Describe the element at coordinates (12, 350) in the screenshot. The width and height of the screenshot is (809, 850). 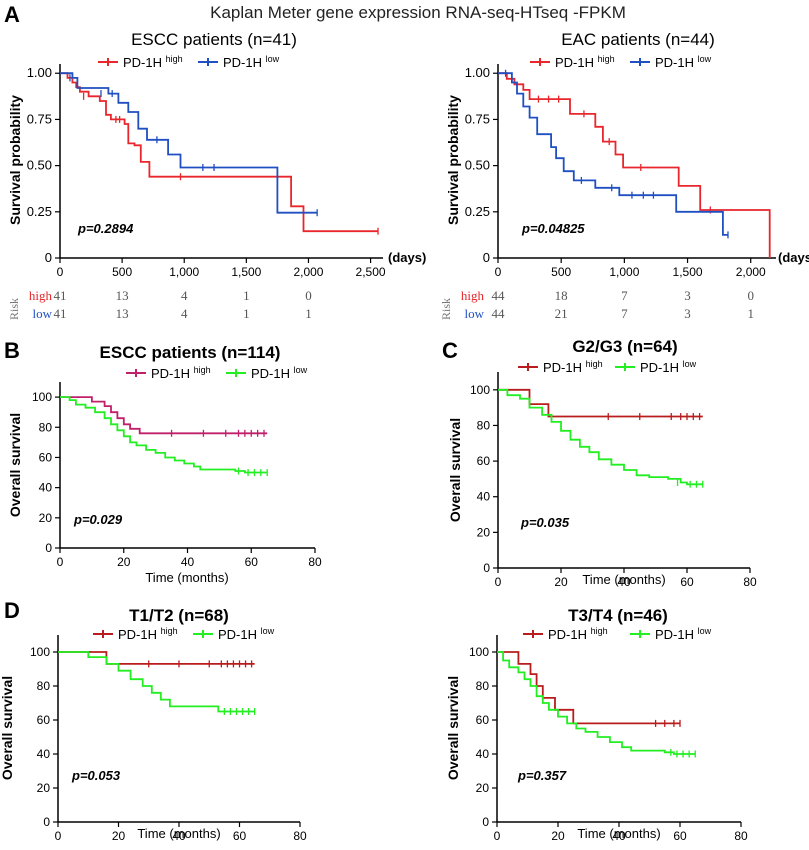
I see `panel-letter-b: B` at that location.